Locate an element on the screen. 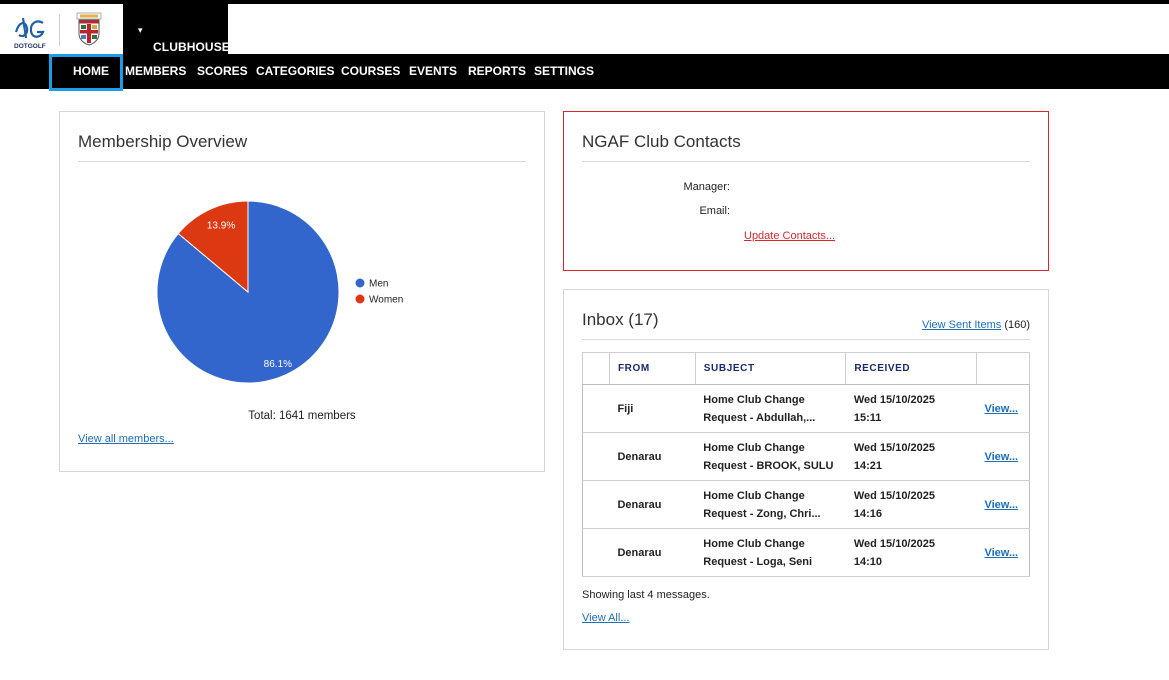 The height and width of the screenshot is (680, 1169). contacts-title: NGAF Club Contacts is located at coordinates (661, 141).